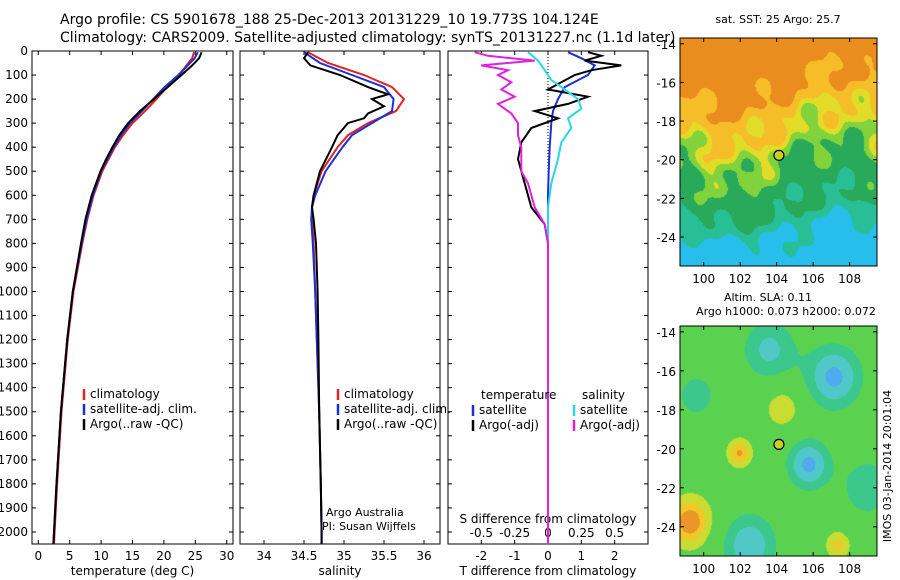 Image resolution: width=900 pixels, height=580 pixels. What do you see at coordinates (582, 556) in the screenshot?
I see `difference-xtick-label: 1` at bounding box center [582, 556].